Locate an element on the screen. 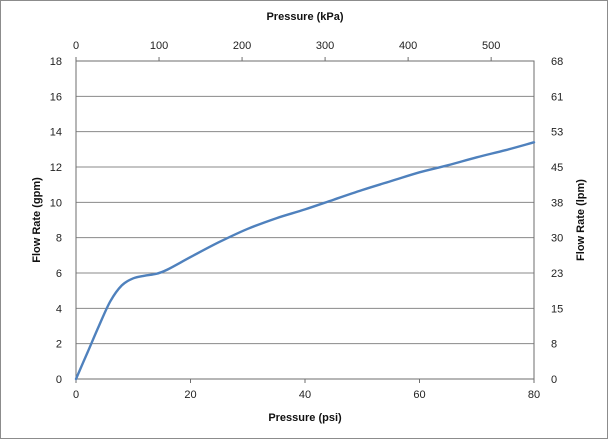  y-tick-label: 2 is located at coordinates (59, 345).